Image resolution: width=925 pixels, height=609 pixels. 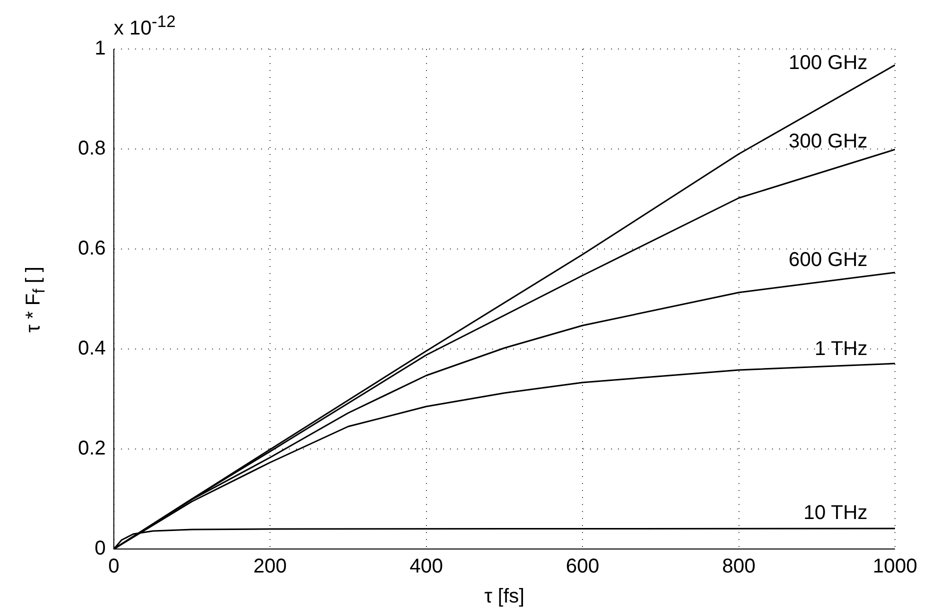 What do you see at coordinates (583, 567) in the screenshot?
I see `x-tick-label: 600` at bounding box center [583, 567].